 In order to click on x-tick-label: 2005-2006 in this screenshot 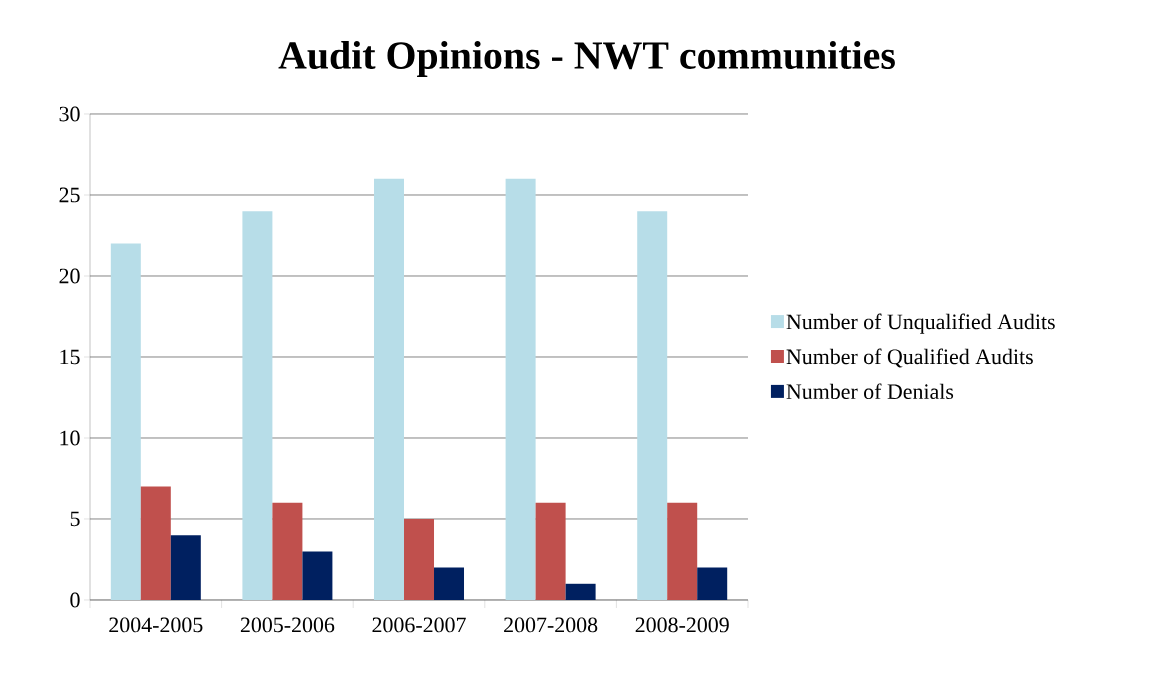, I will do `click(287, 625)`.